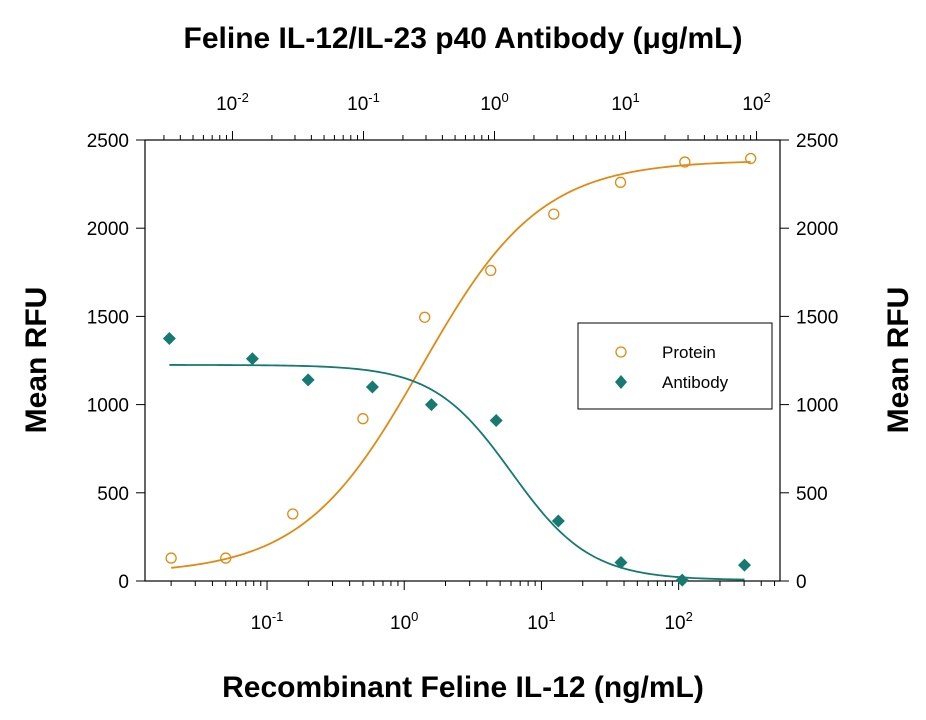 The image size is (926, 720). I want to click on legend: Protein Antibody, so click(675, 366).